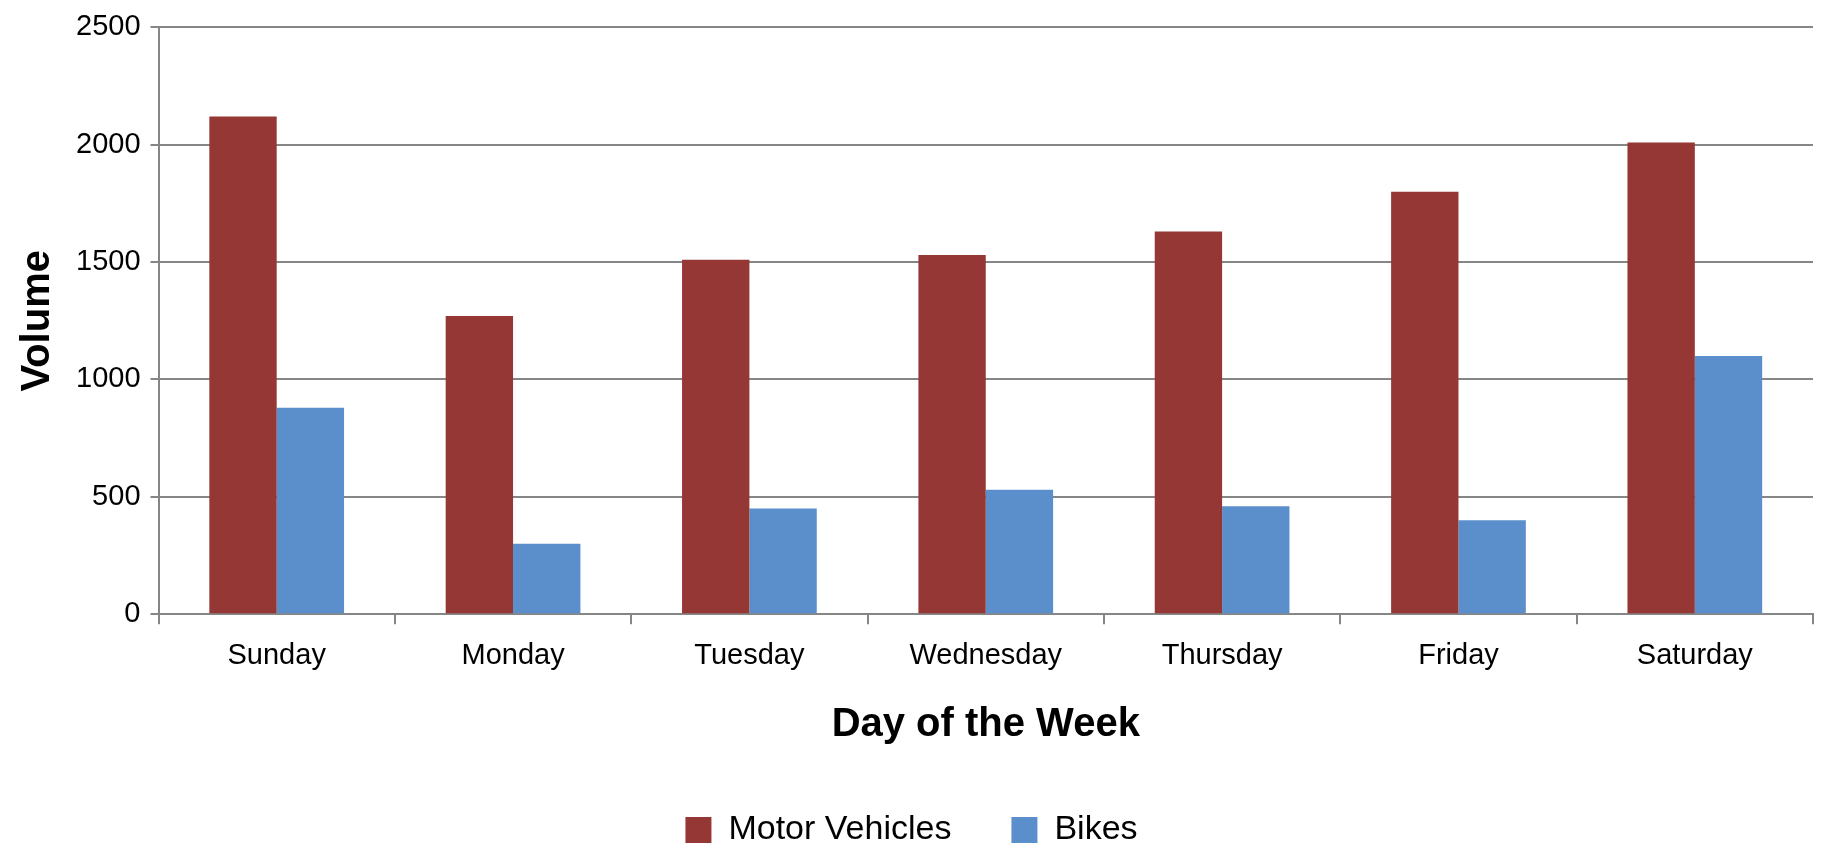 The width and height of the screenshot is (1843, 867). What do you see at coordinates (108, 260) in the screenshot?
I see `y-tick-label: 1500` at bounding box center [108, 260].